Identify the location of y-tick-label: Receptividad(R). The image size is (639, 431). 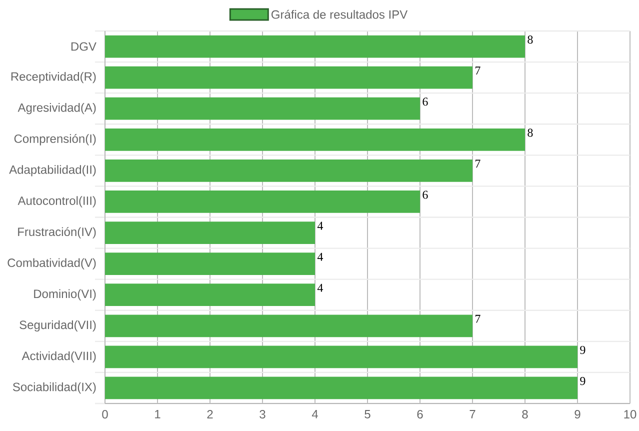
(53, 78).